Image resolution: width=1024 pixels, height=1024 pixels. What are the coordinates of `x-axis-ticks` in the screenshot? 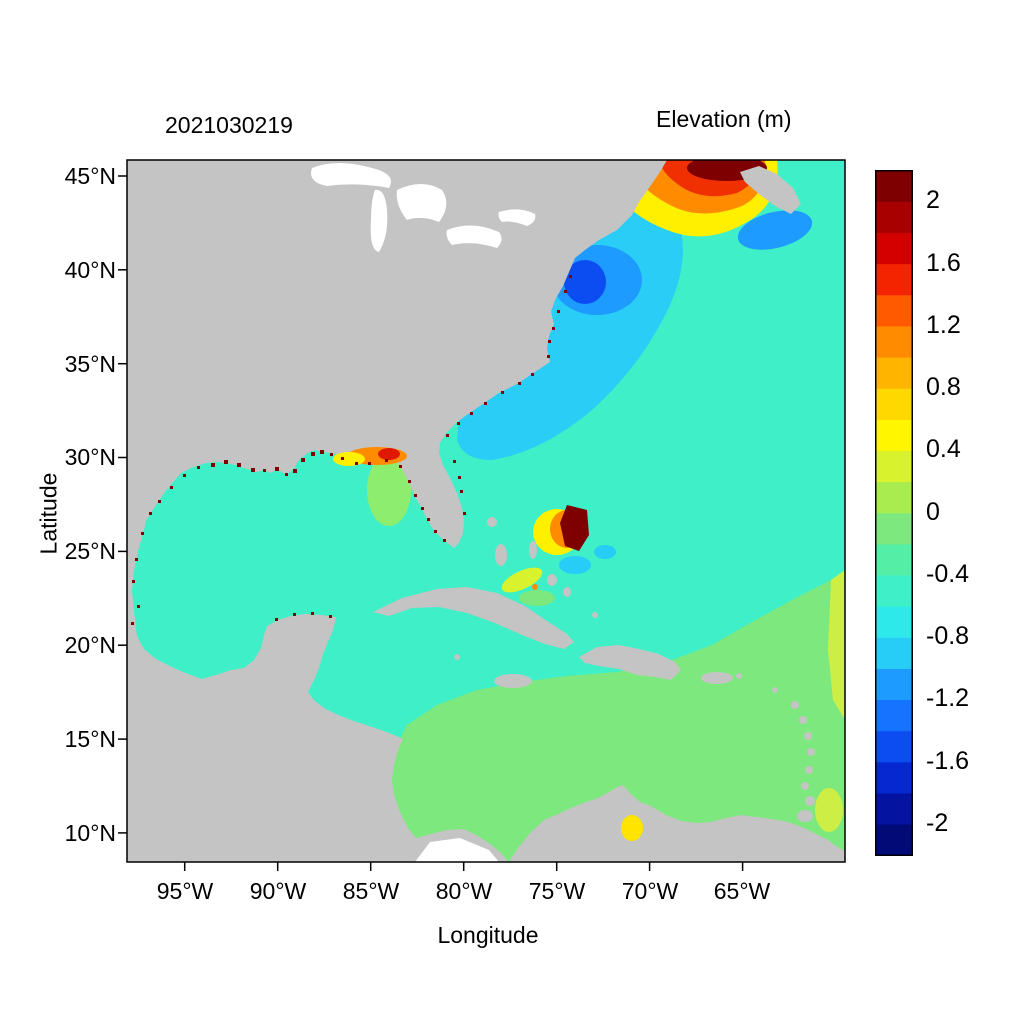 It's located at (463, 866).